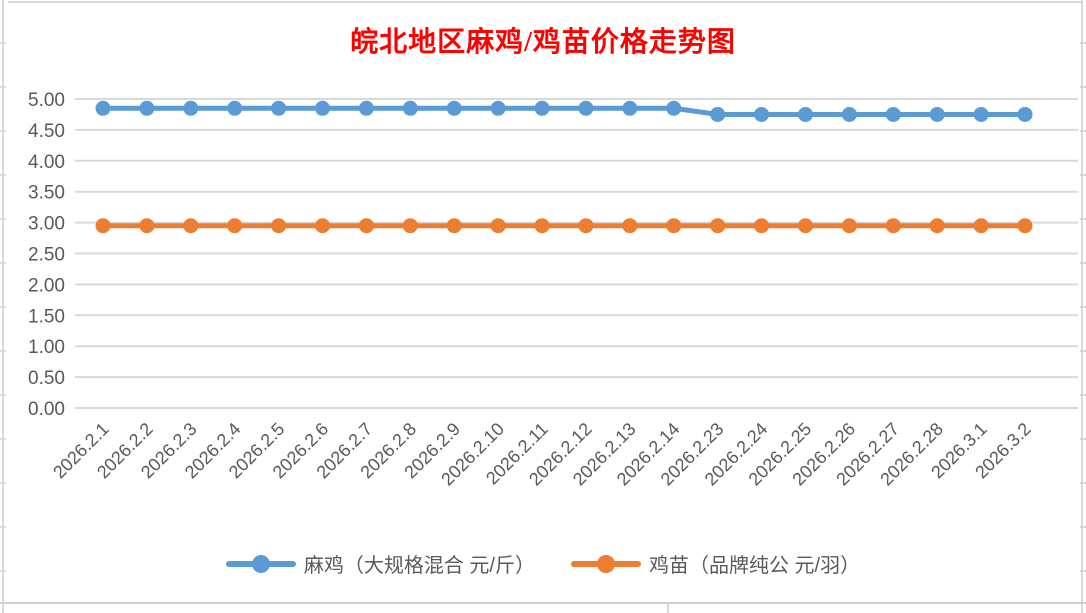  I want to click on spreadsheet-column-tick-bottom, so click(668, 608).